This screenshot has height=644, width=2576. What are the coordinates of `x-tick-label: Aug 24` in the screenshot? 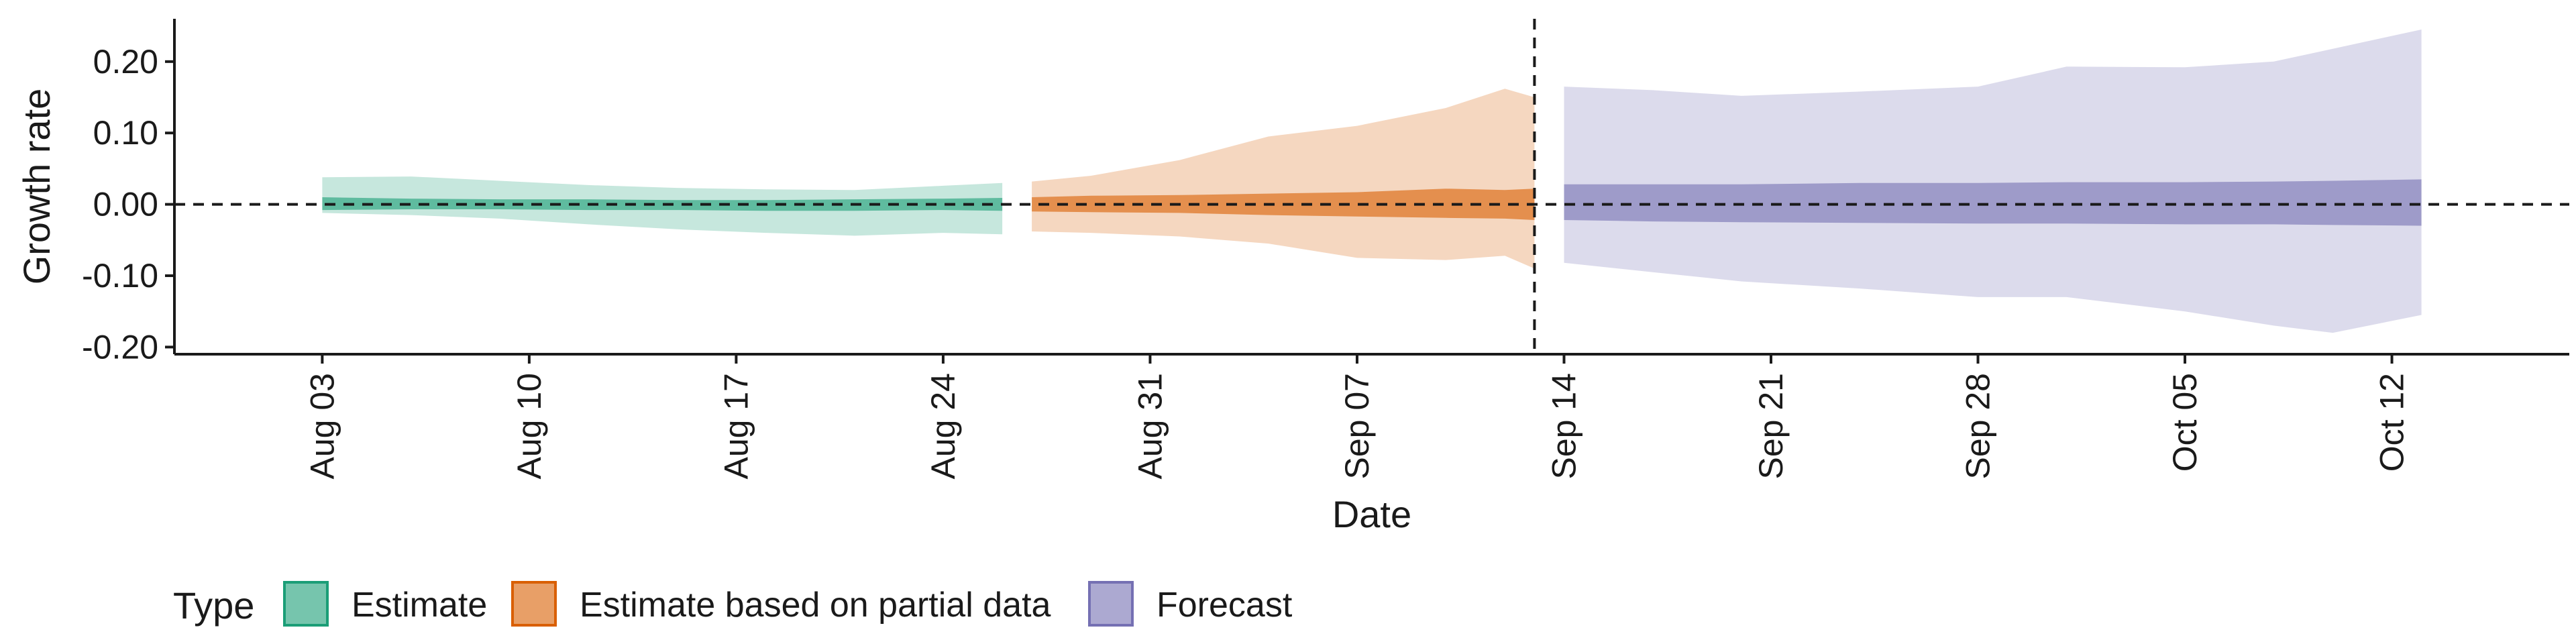 It's located at (943, 426).